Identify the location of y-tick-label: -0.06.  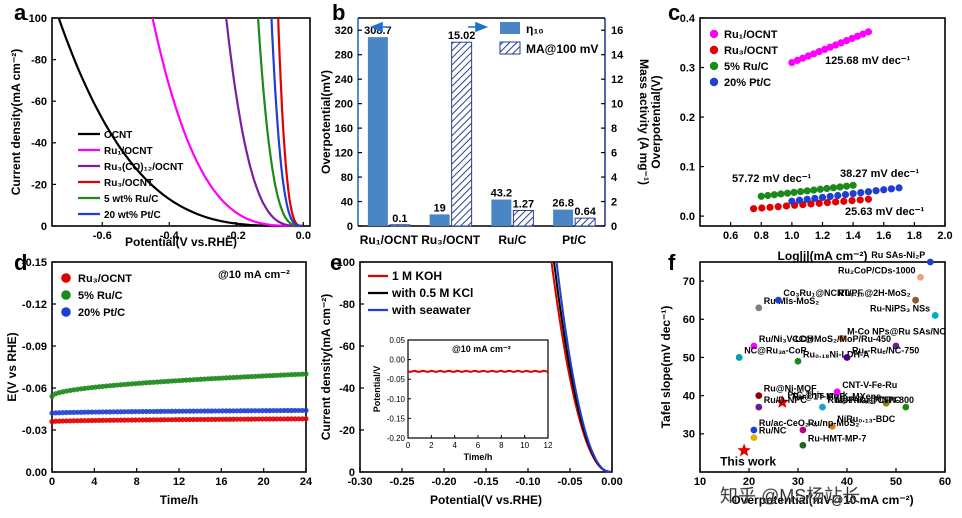
(34, 389).